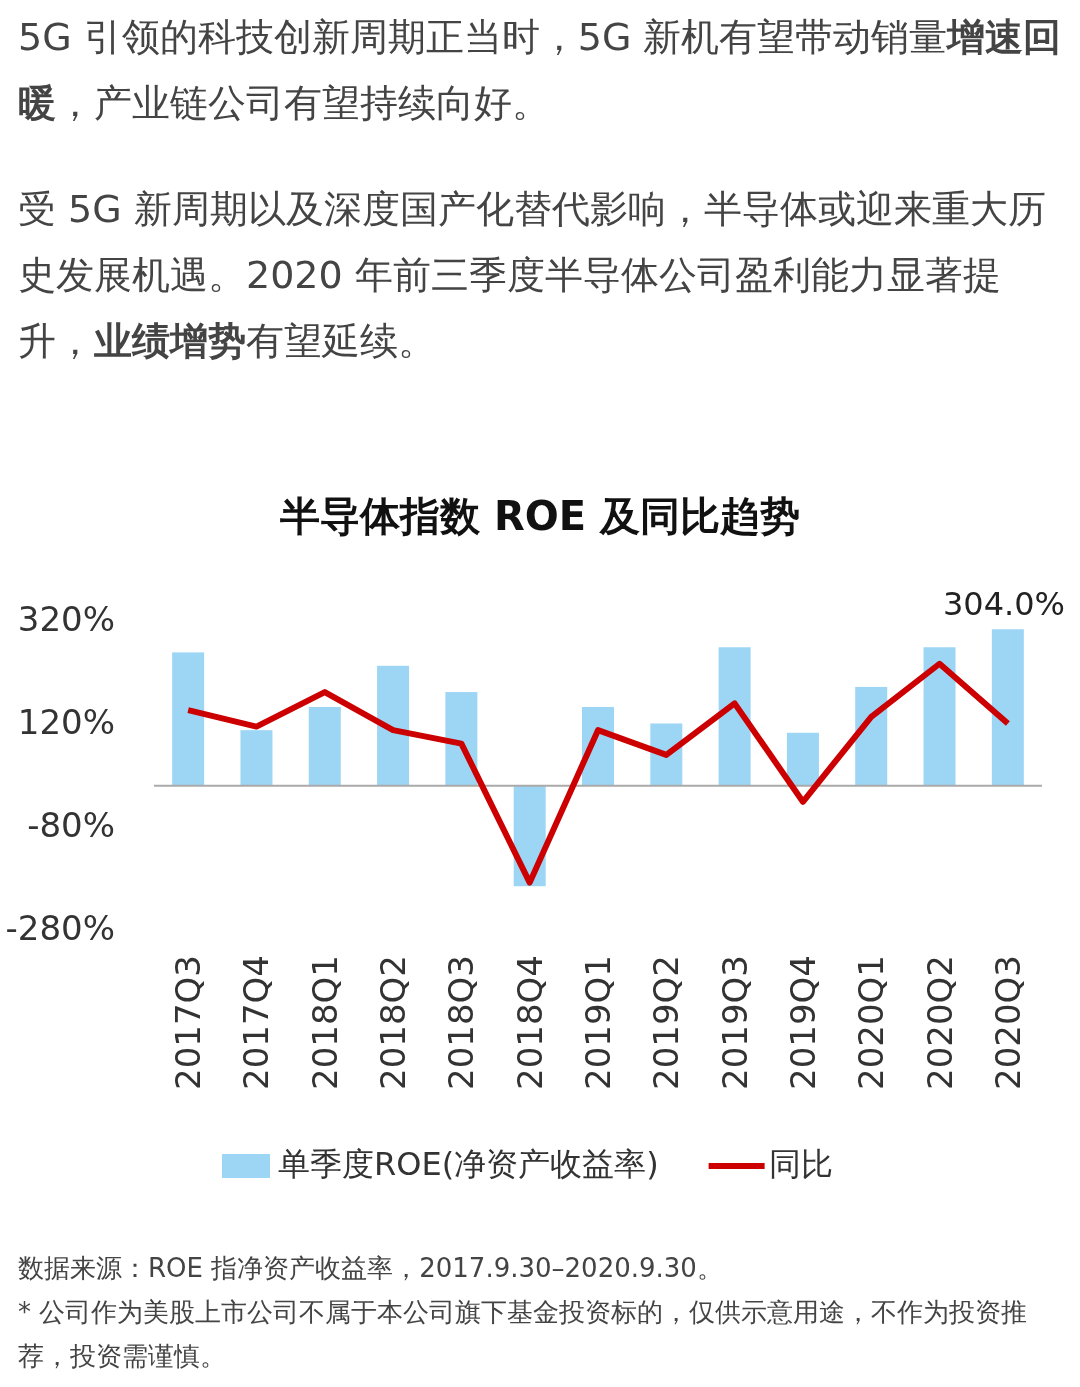 The width and height of the screenshot is (1080, 1387). What do you see at coordinates (1007, 1022) in the screenshot?
I see `x-tick-label: 2020Q3` at bounding box center [1007, 1022].